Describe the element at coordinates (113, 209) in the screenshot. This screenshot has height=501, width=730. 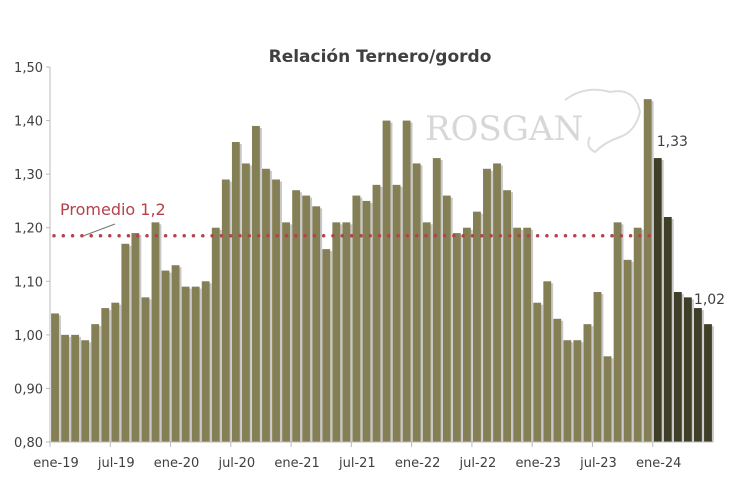
I see `average-label: Promedio 1,2` at that location.